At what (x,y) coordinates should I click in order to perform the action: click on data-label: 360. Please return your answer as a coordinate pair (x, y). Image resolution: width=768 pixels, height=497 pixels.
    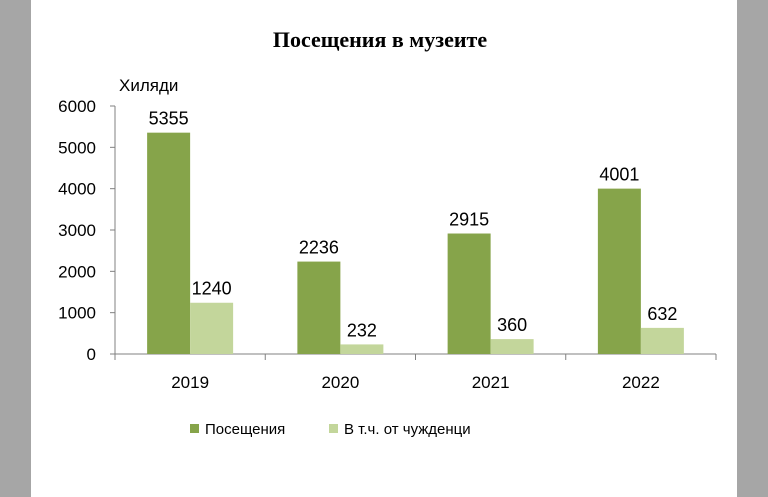
    Looking at the image, I should click on (512, 325).